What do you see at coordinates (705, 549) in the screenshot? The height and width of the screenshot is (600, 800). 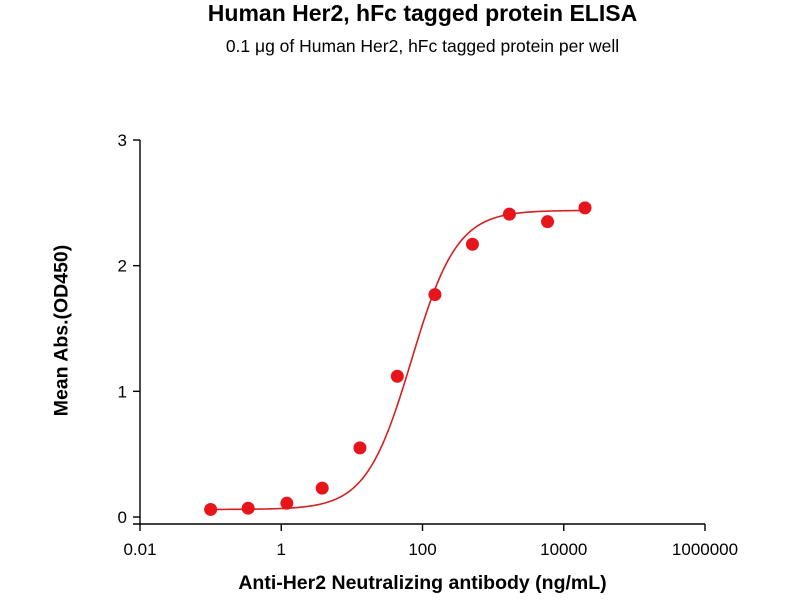 I see `x-tick-label: 1000000` at bounding box center [705, 549].